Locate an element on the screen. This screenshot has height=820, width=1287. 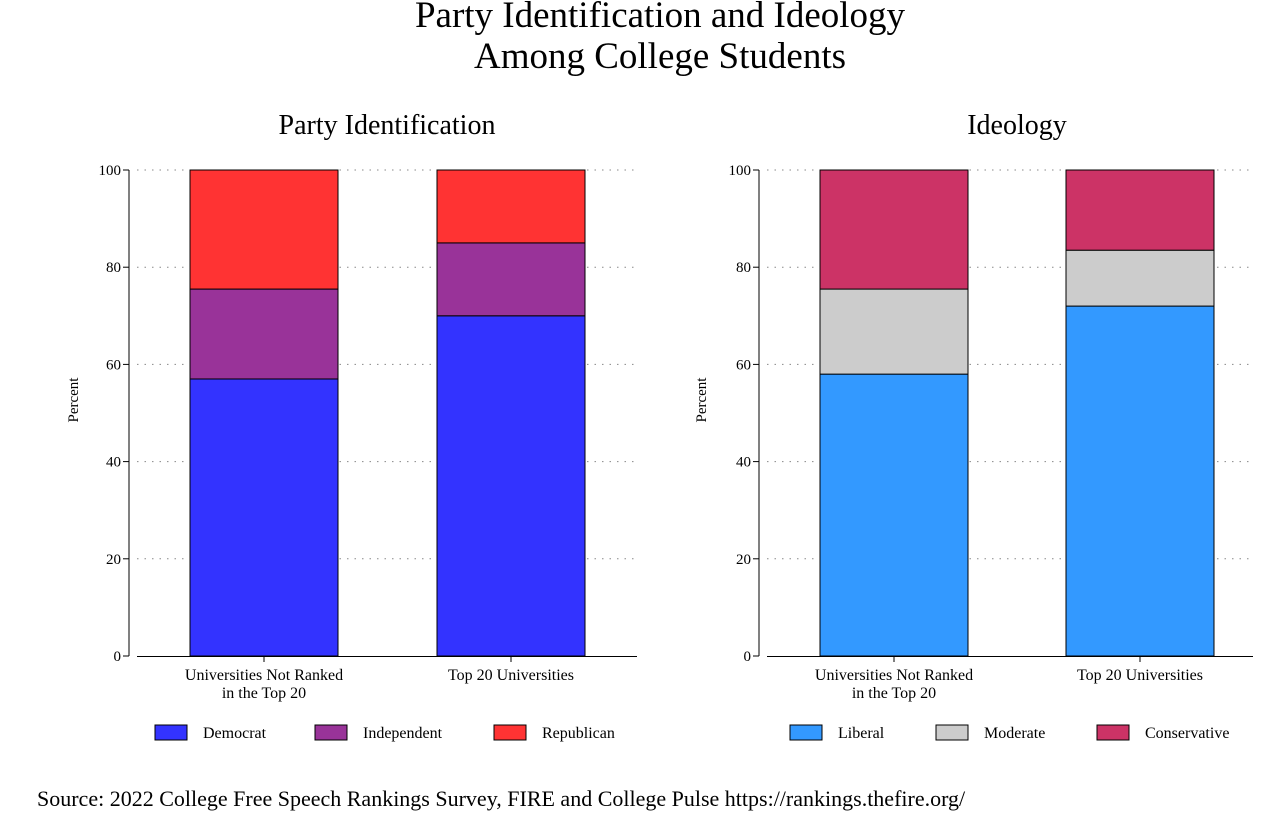
legend-swatch-conservative is located at coordinates (1113, 732).